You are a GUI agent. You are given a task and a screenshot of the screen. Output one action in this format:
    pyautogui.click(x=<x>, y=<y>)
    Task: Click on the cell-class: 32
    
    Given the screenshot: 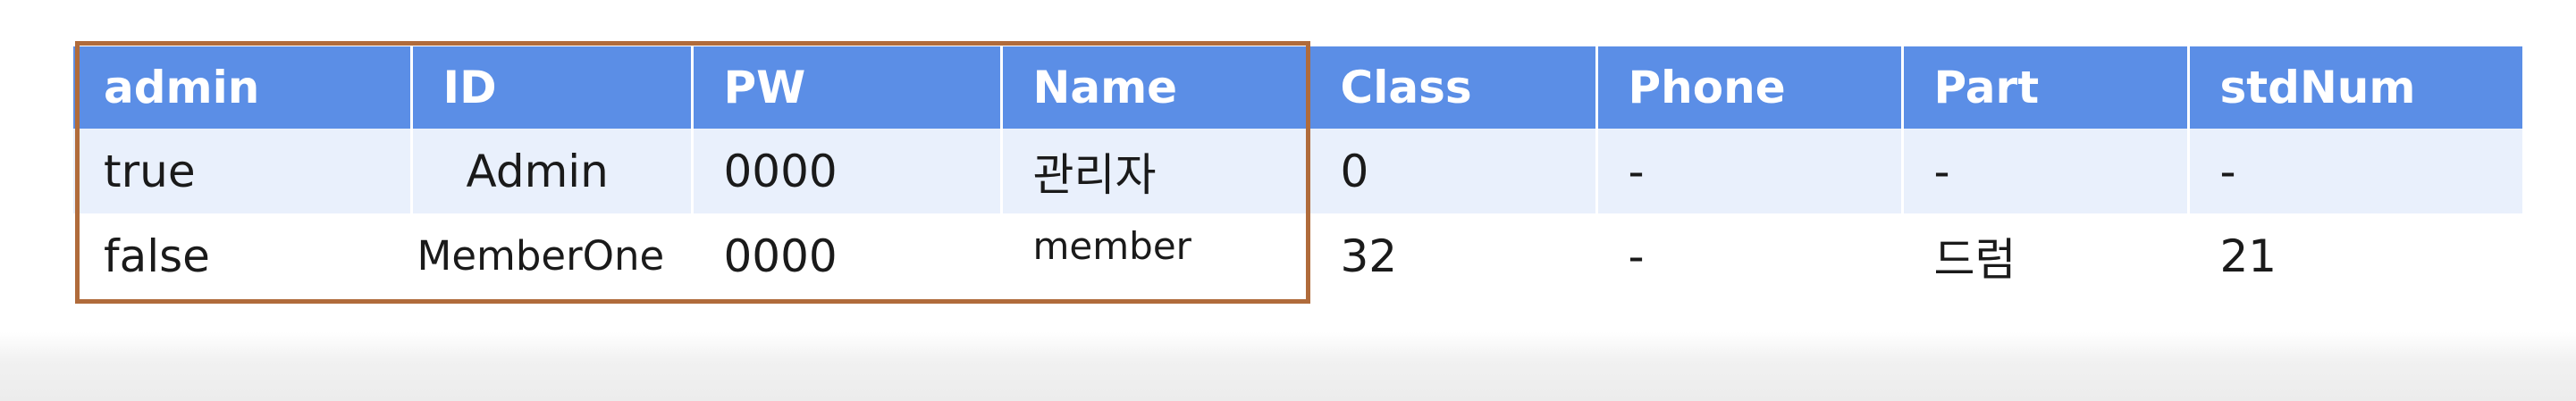 What is the action you would take?
    pyautogui.click(x=1454, y=255)
    